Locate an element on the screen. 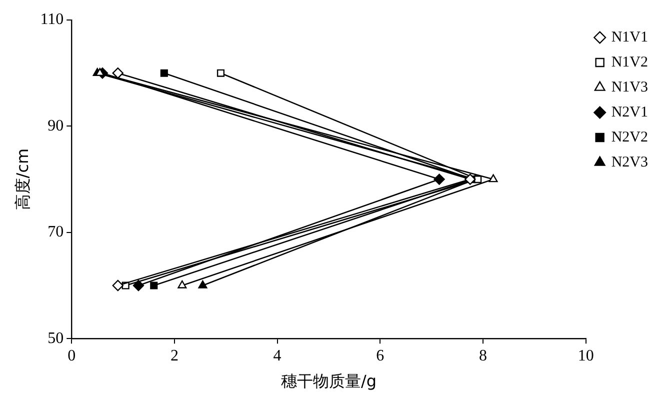 Image resolution: width=664 pixels, height=400 pixels. y-tick-label: 110 is located at coordinates (52, 19).